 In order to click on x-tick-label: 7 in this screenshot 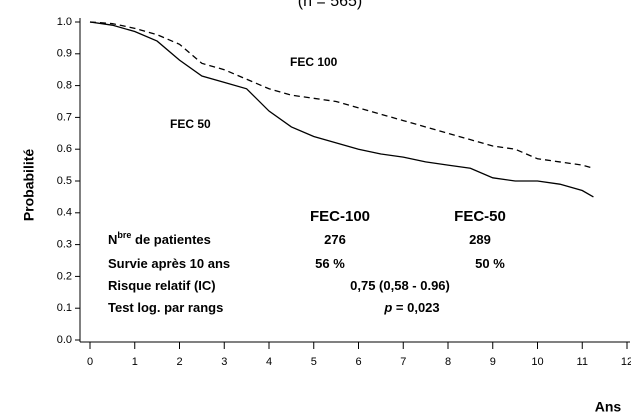, I will do `click(403, 362)`.